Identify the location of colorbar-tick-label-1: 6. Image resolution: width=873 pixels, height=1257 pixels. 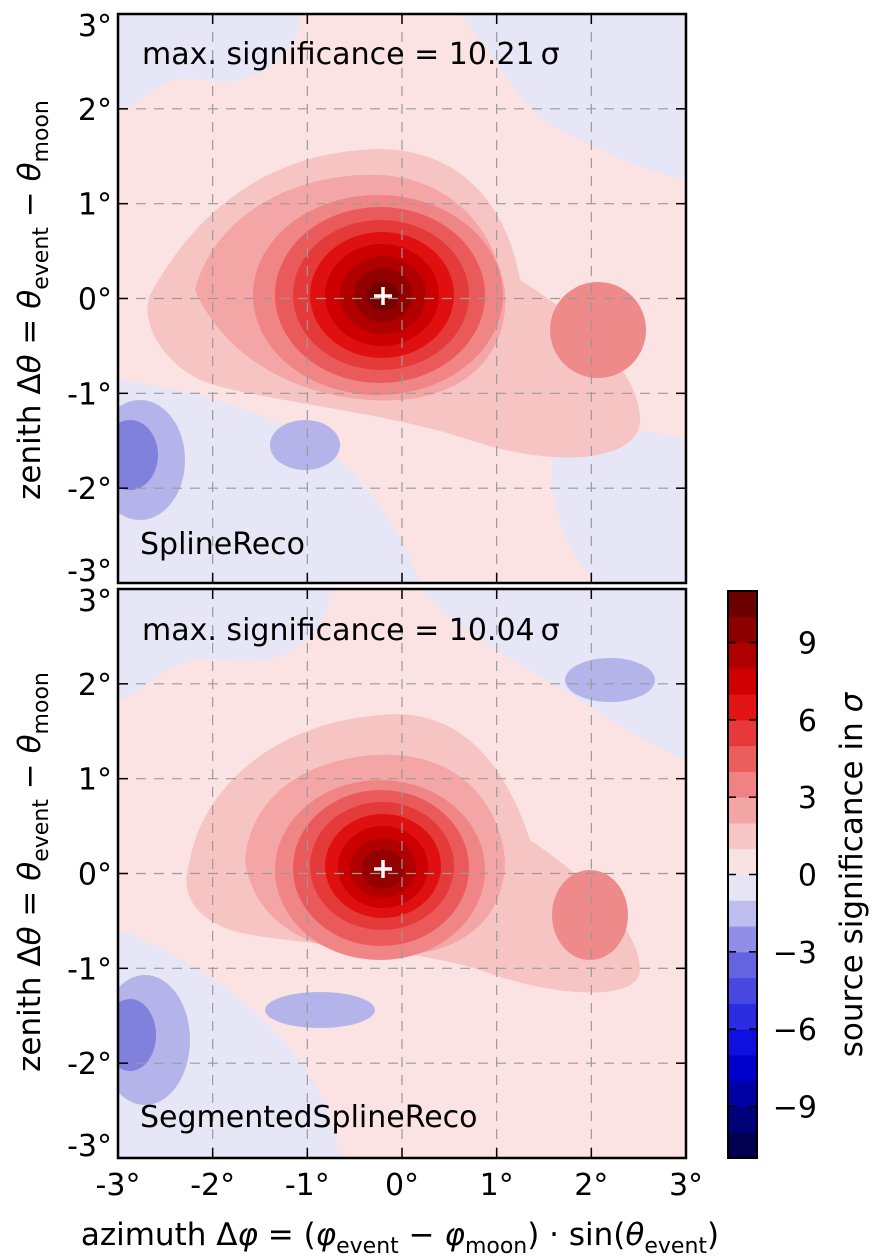
(807, 721).